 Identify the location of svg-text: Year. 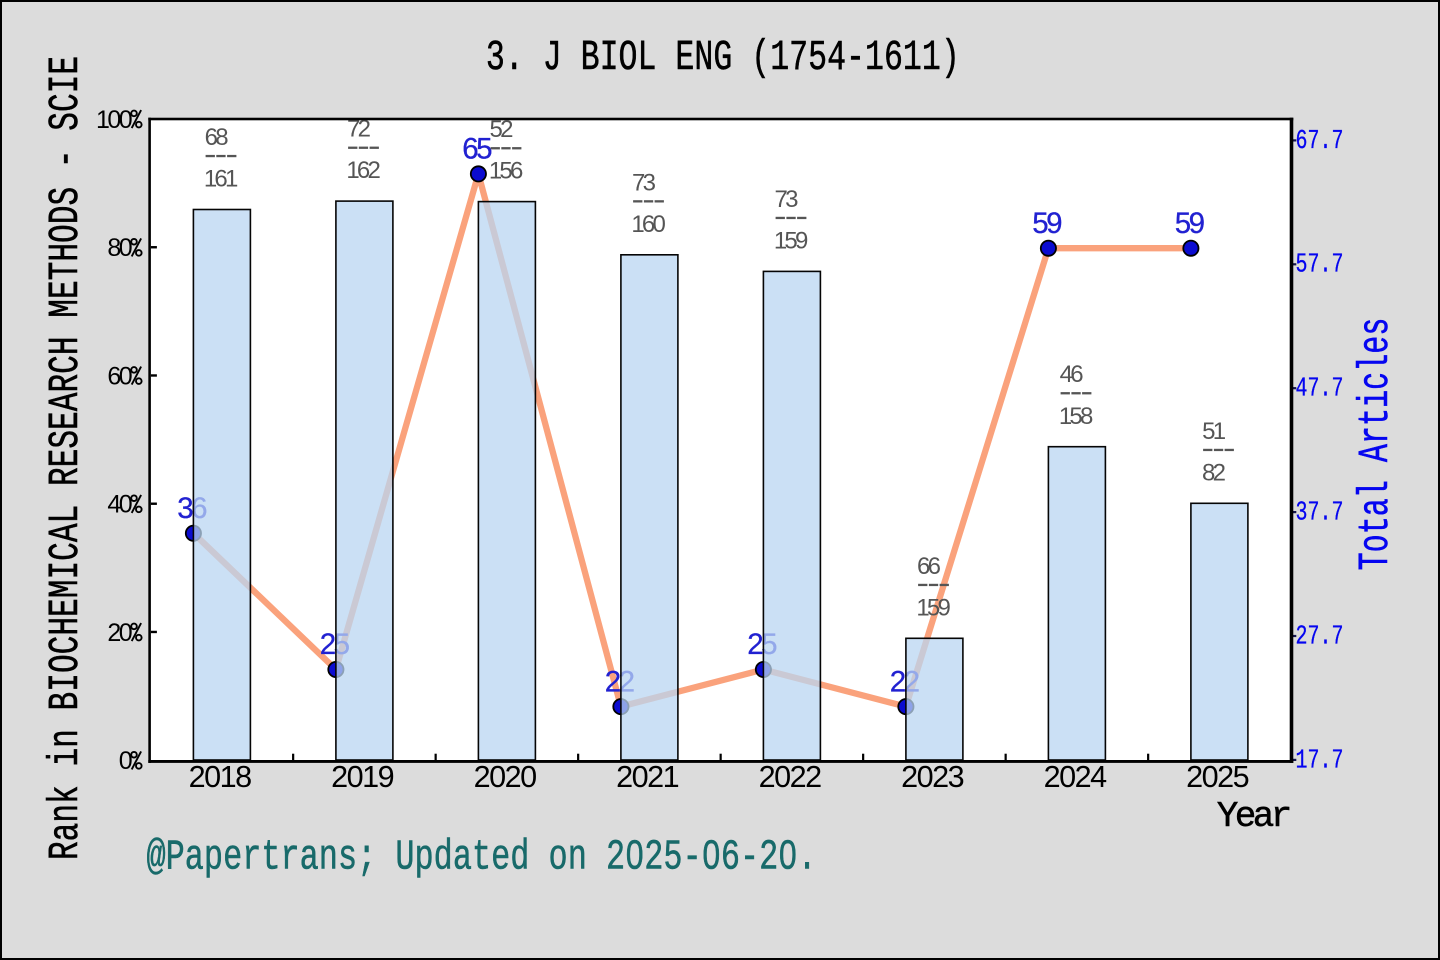
(1253, 816).